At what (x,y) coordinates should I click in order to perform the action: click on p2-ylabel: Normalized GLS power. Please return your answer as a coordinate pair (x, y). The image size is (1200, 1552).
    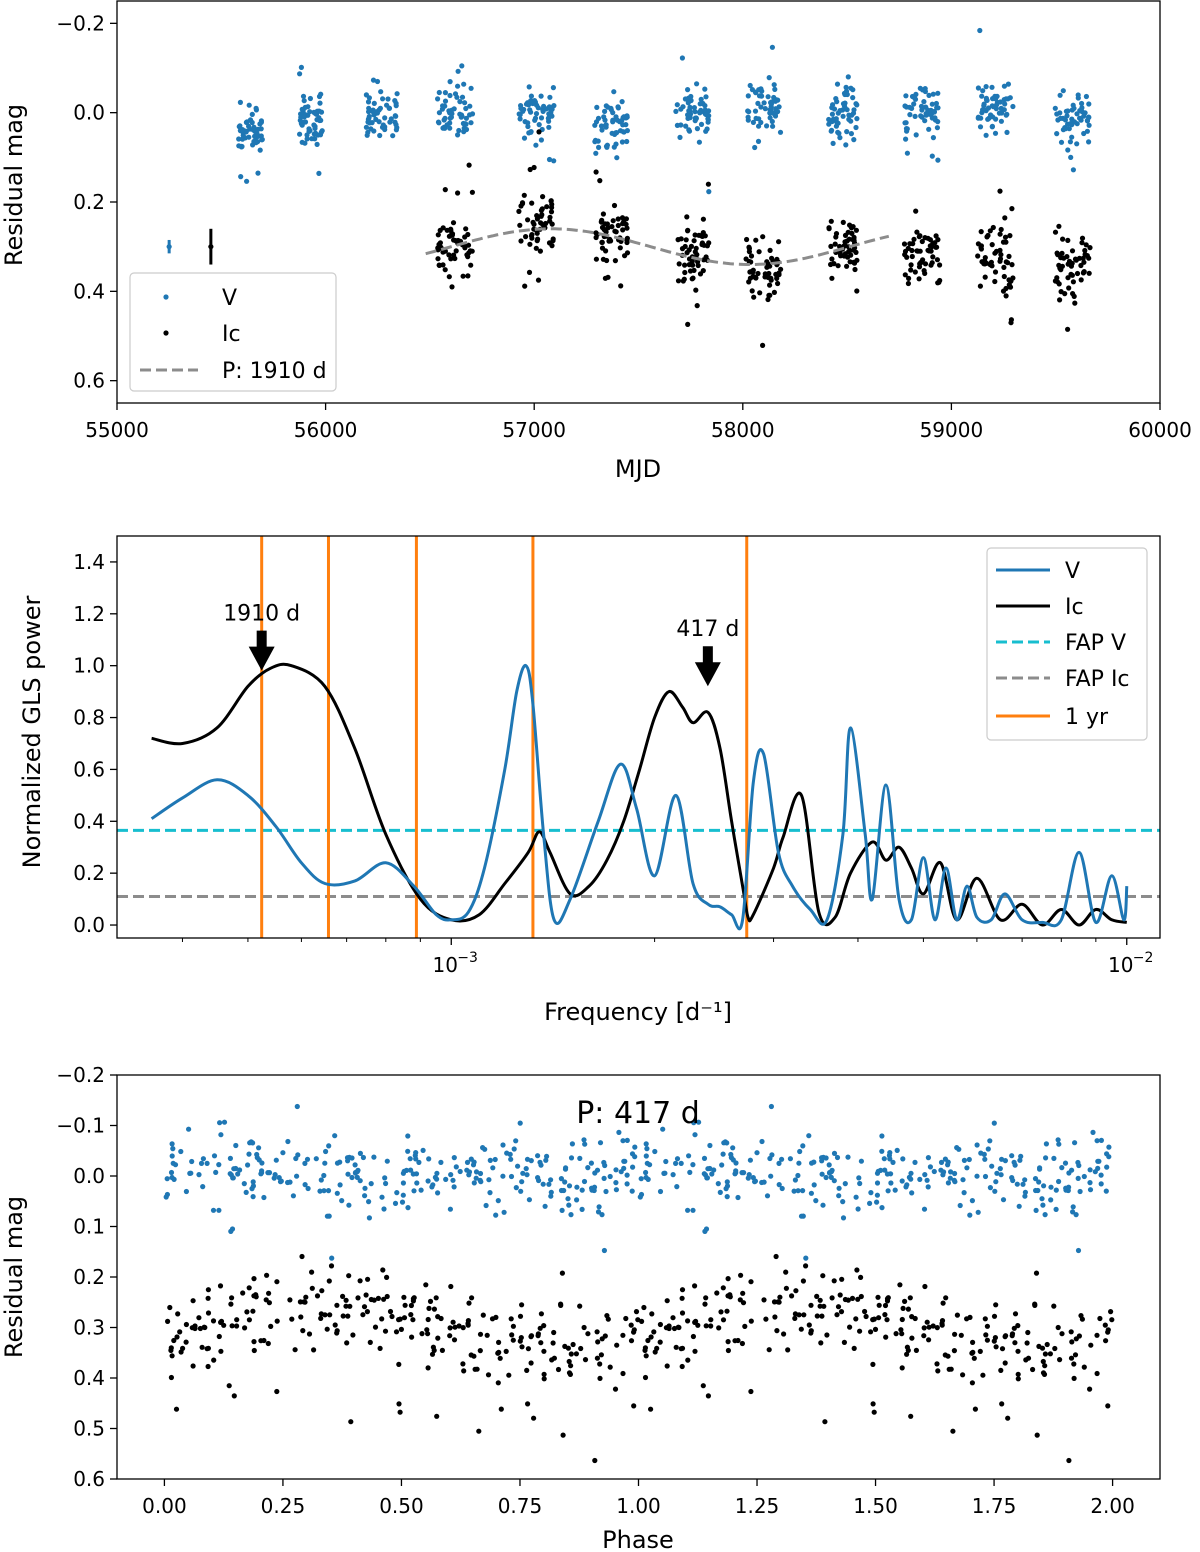
    Looking at the image, I should click on (32, 732).